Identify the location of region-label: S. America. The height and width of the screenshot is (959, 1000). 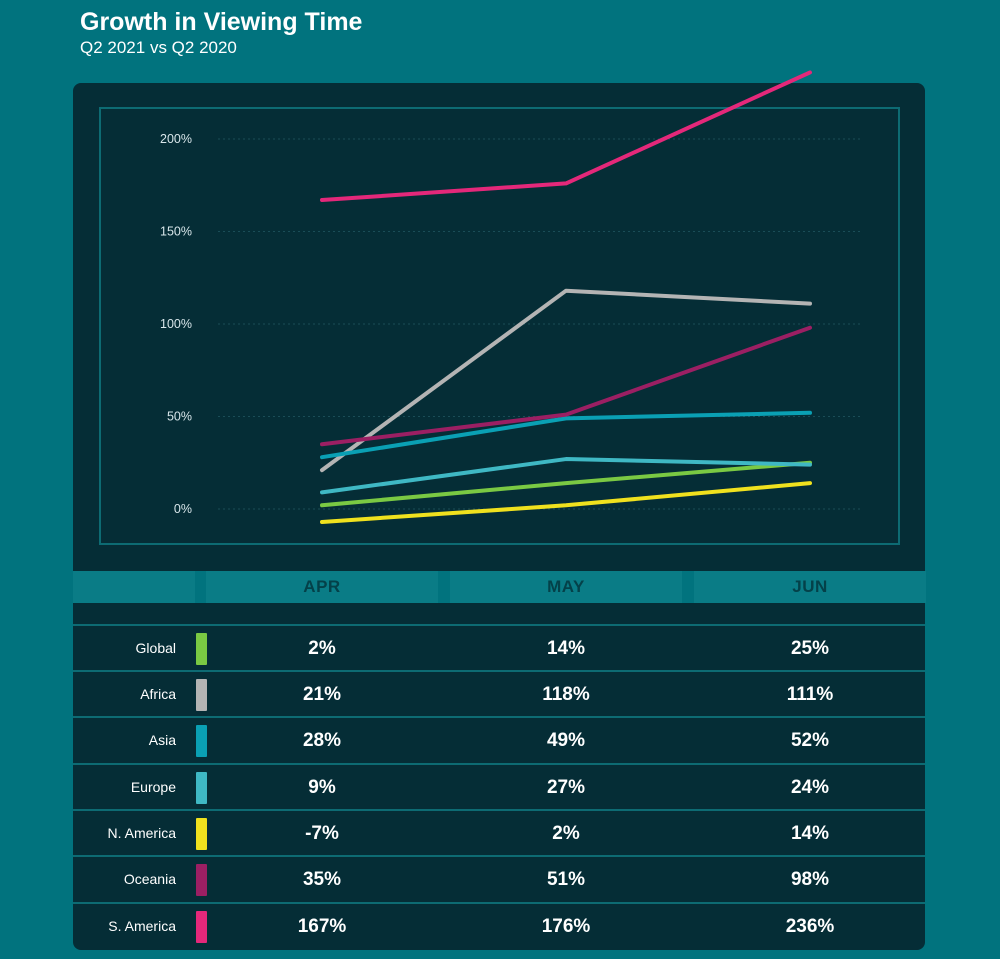
(142, 926).